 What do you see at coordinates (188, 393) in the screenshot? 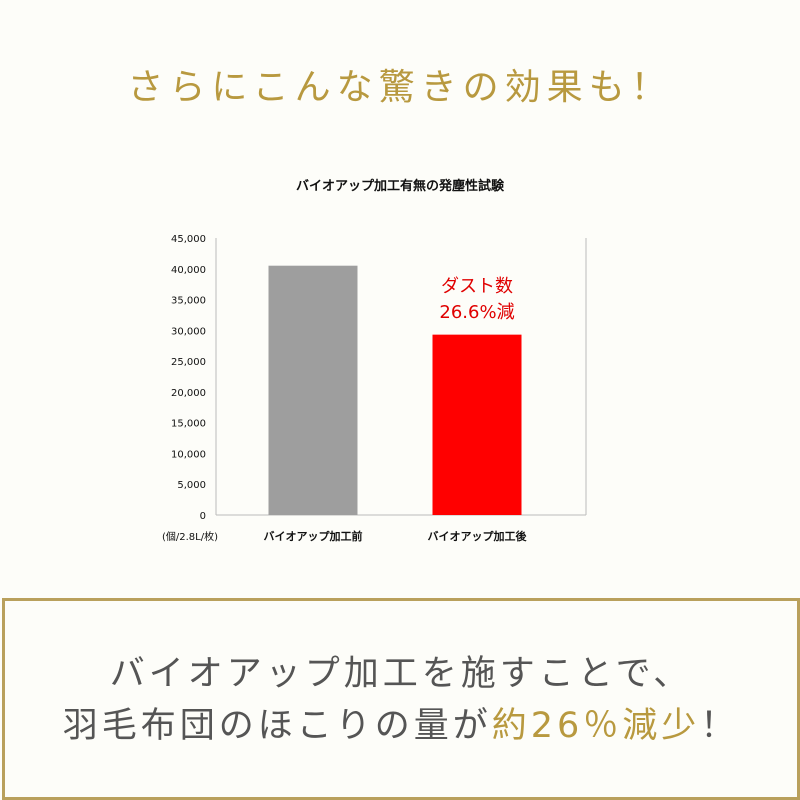
I see `y-tick-label: 20,000` at bounding box center [188, 393].